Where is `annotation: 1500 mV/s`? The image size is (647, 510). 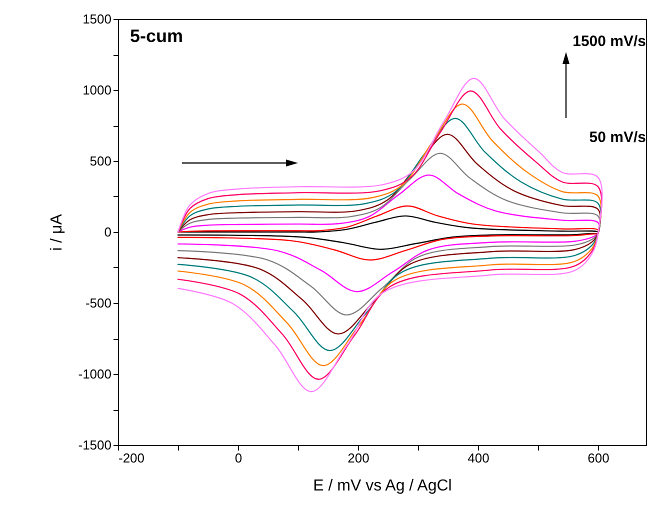 annotation: 1500 mV/s is located at coordinates (609, 41).